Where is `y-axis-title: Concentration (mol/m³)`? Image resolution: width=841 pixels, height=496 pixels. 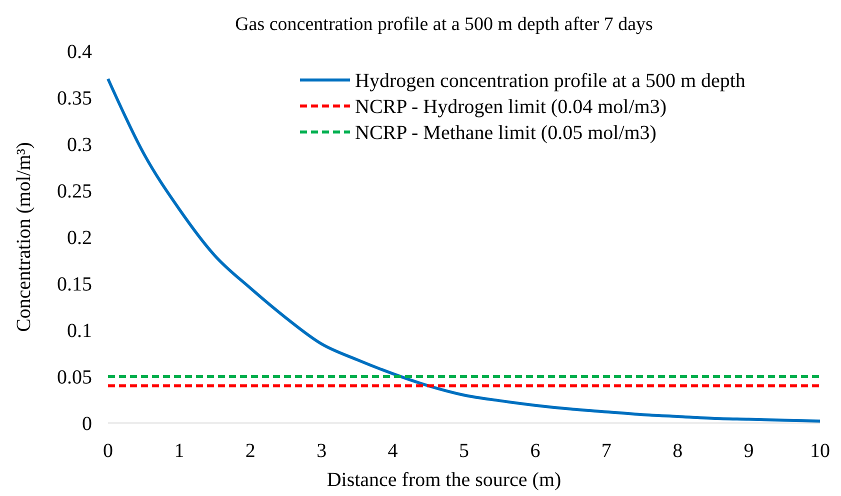
y-axis-title: Concentration (mol/m³) is located at coordinates (24, 237).